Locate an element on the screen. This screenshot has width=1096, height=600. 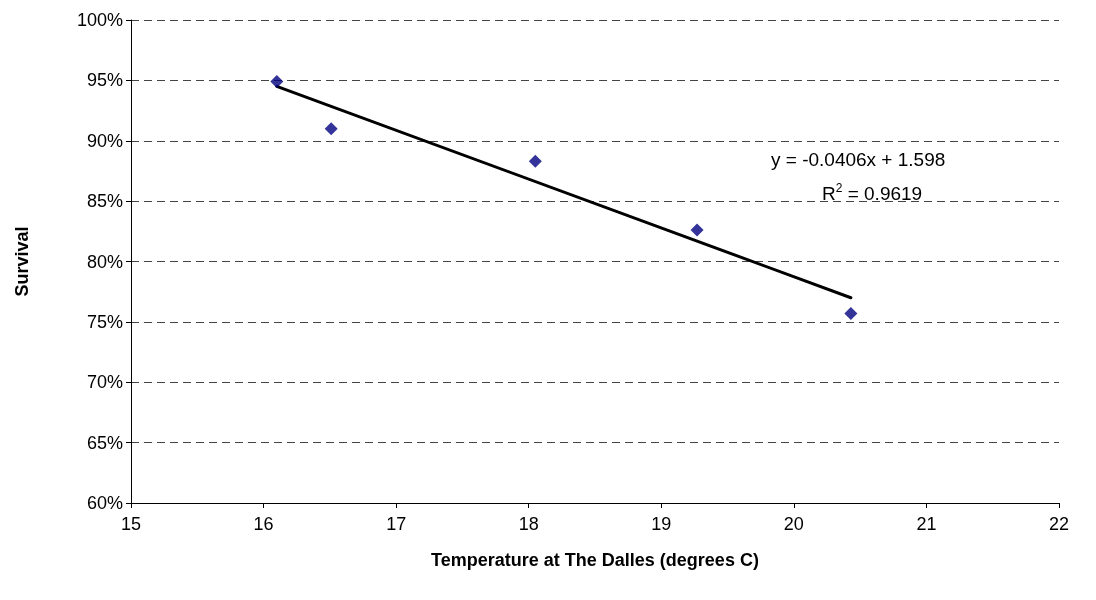
y-tick-label: 75% is located at coordinates (104, 321).